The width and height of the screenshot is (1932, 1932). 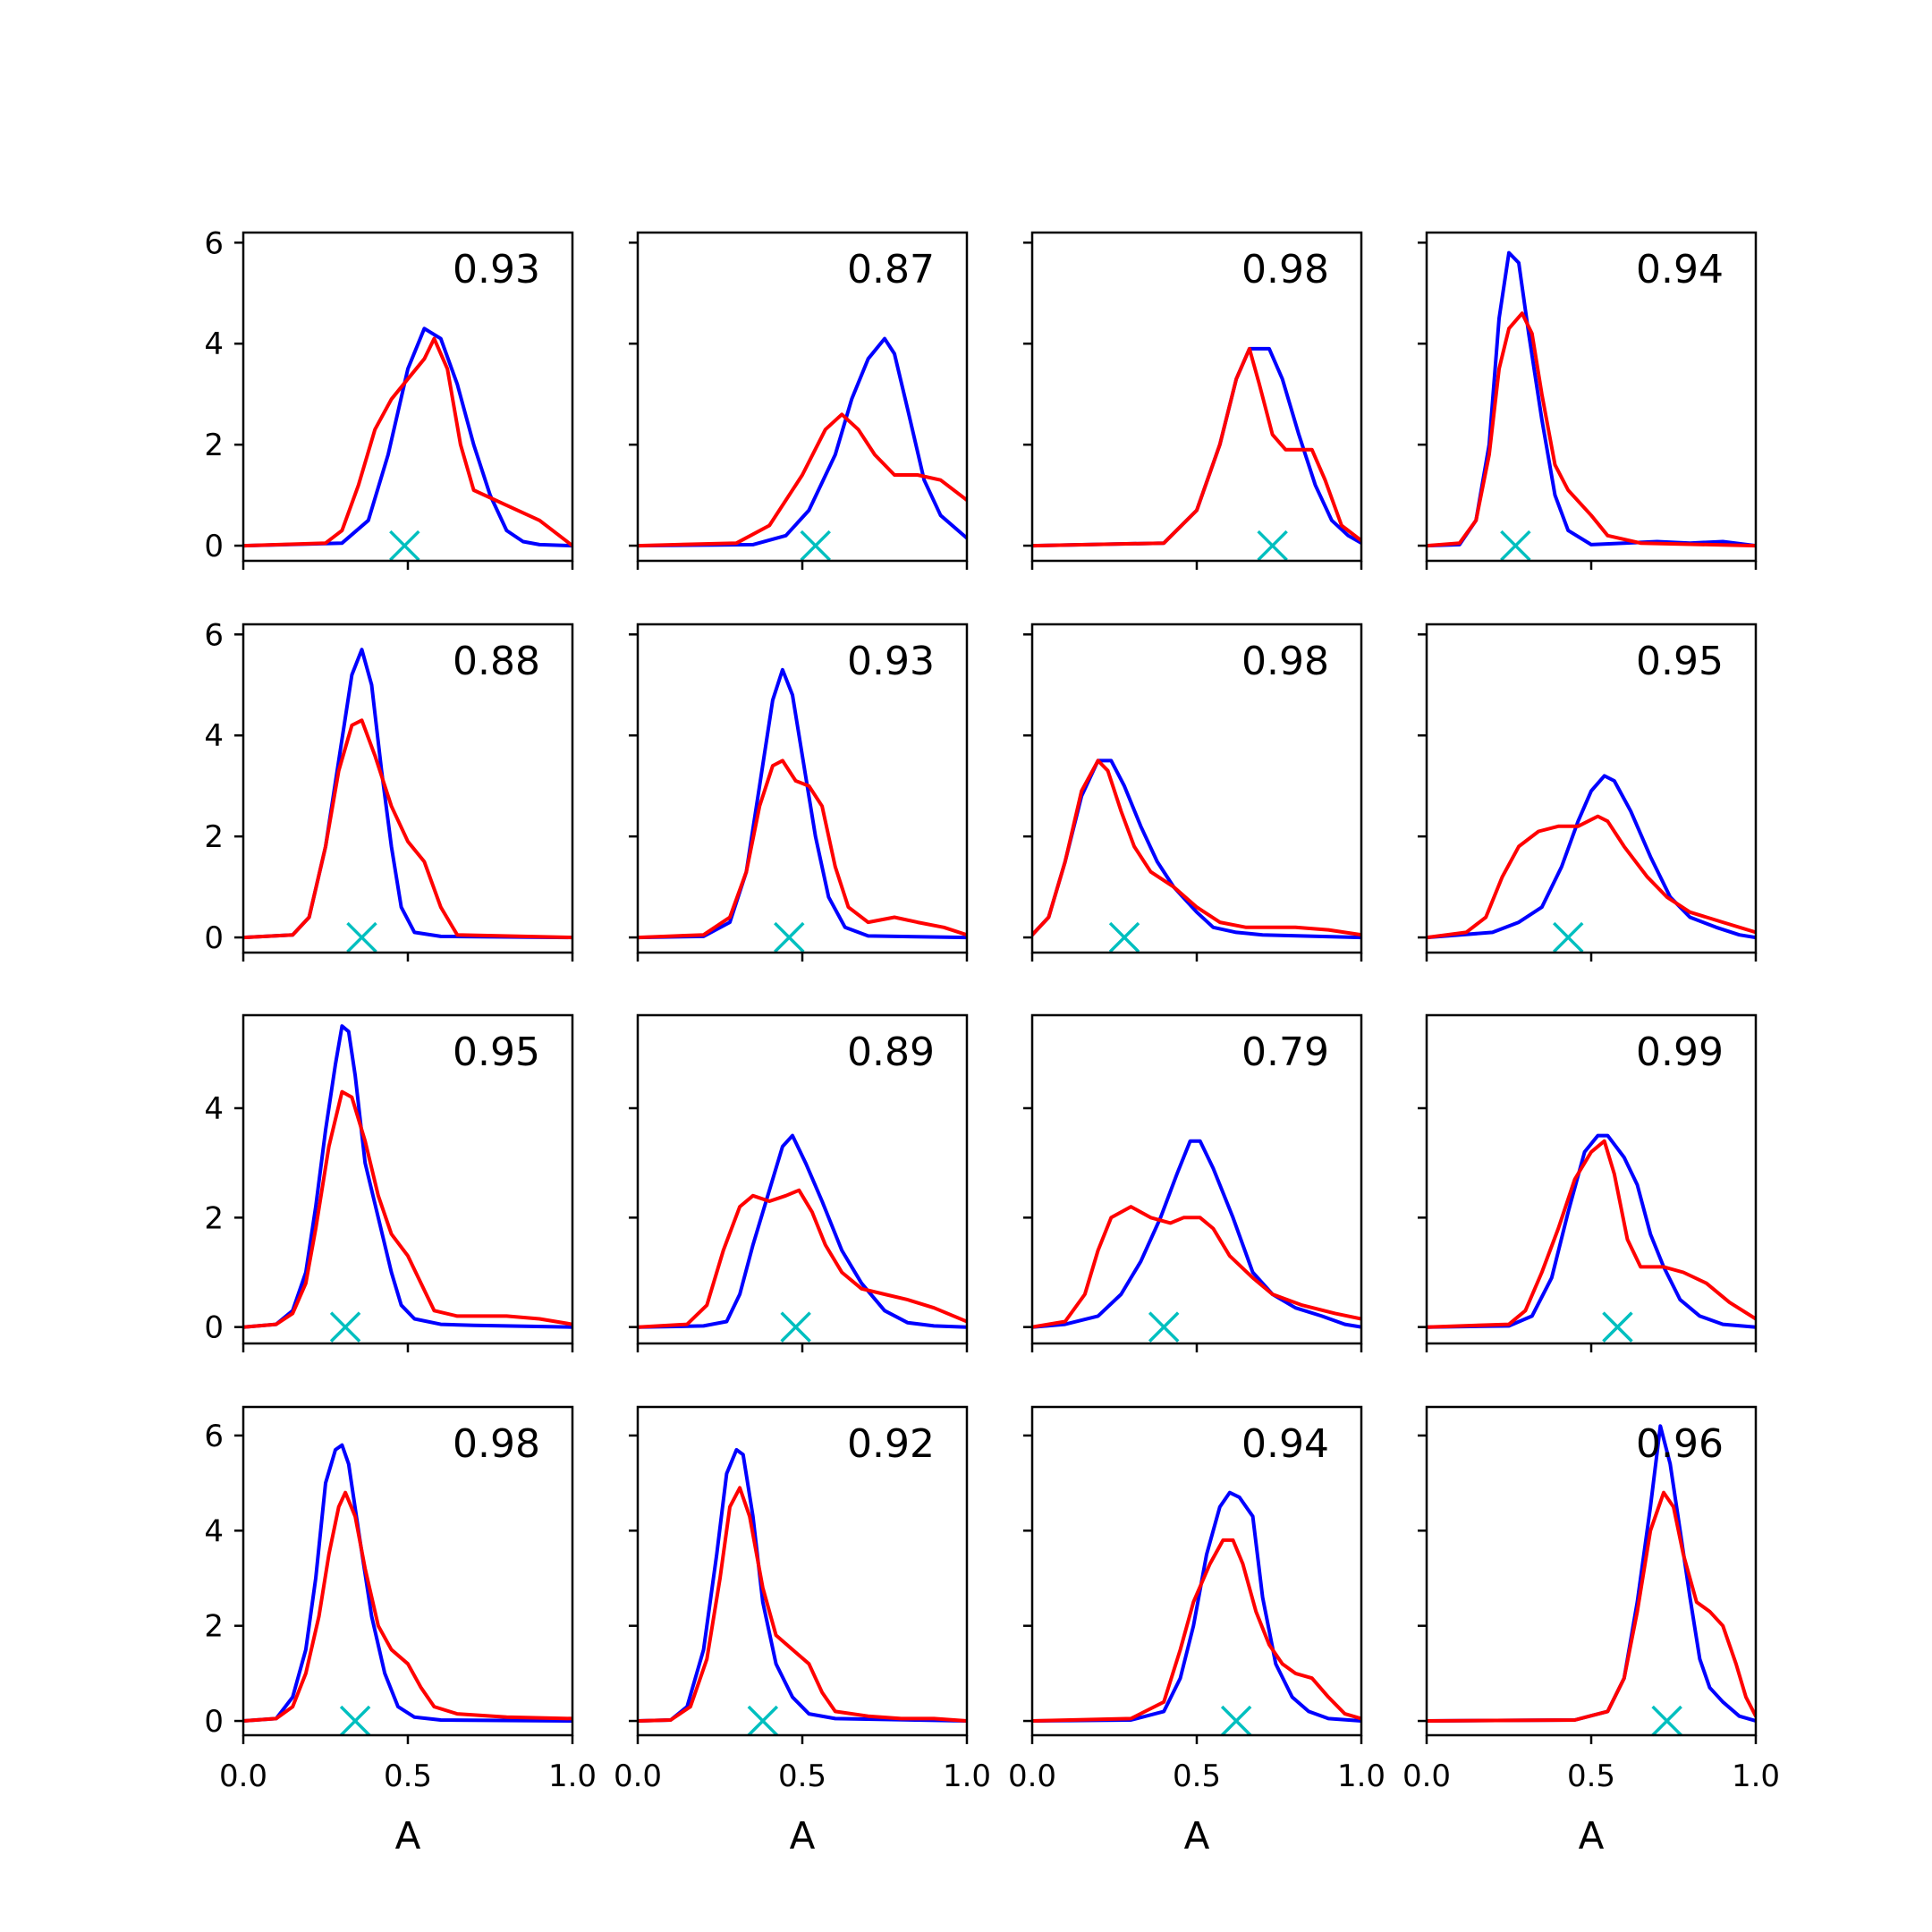 I want to click on subplot-r1-c3: 0.98, so click(x=1193, y=400).